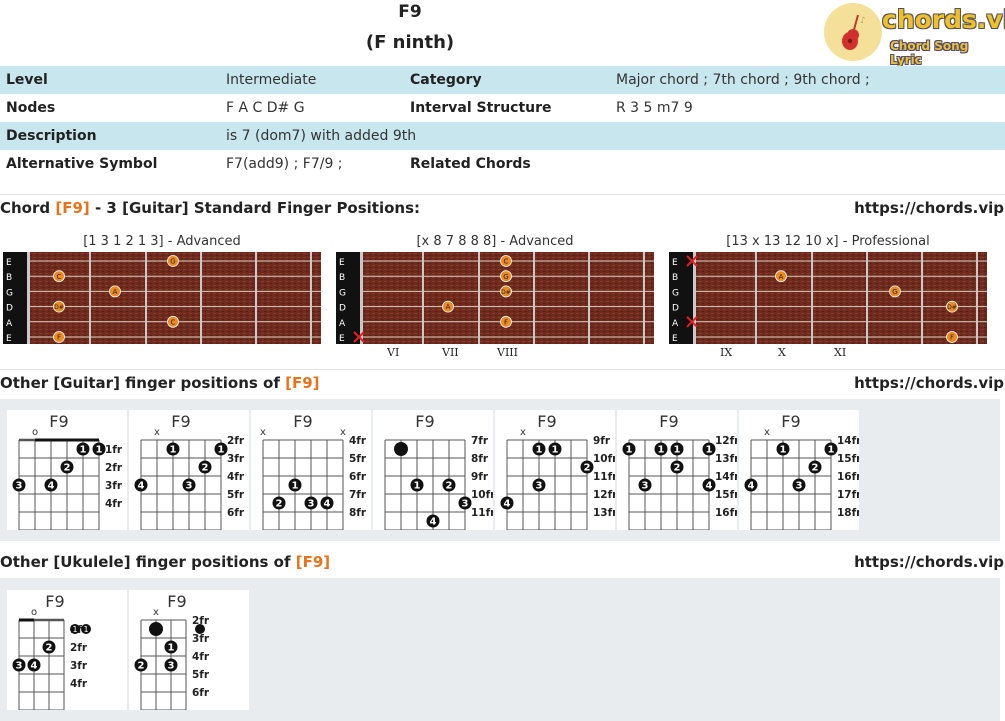 The height and width of the screenshot is (721, 1005). I want to click on chord-diagram-card: F9 o 1fr 2fr 3fr 4fr 1 1 2 3 4, so click(67, 470).